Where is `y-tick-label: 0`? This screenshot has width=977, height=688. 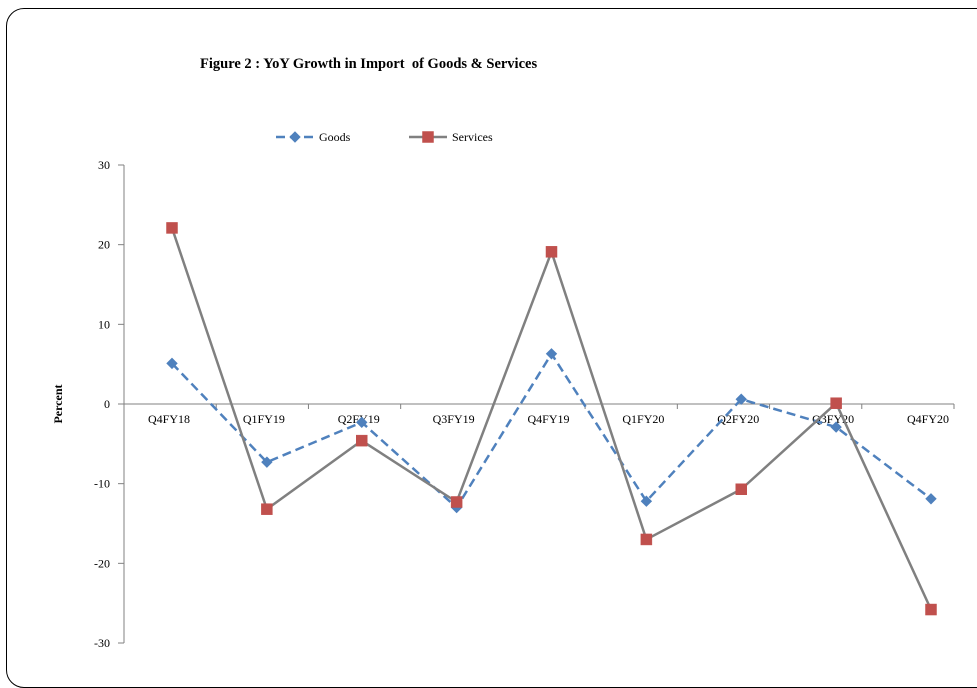
y-tick-label: 0 is located at coordinates (107, 404).